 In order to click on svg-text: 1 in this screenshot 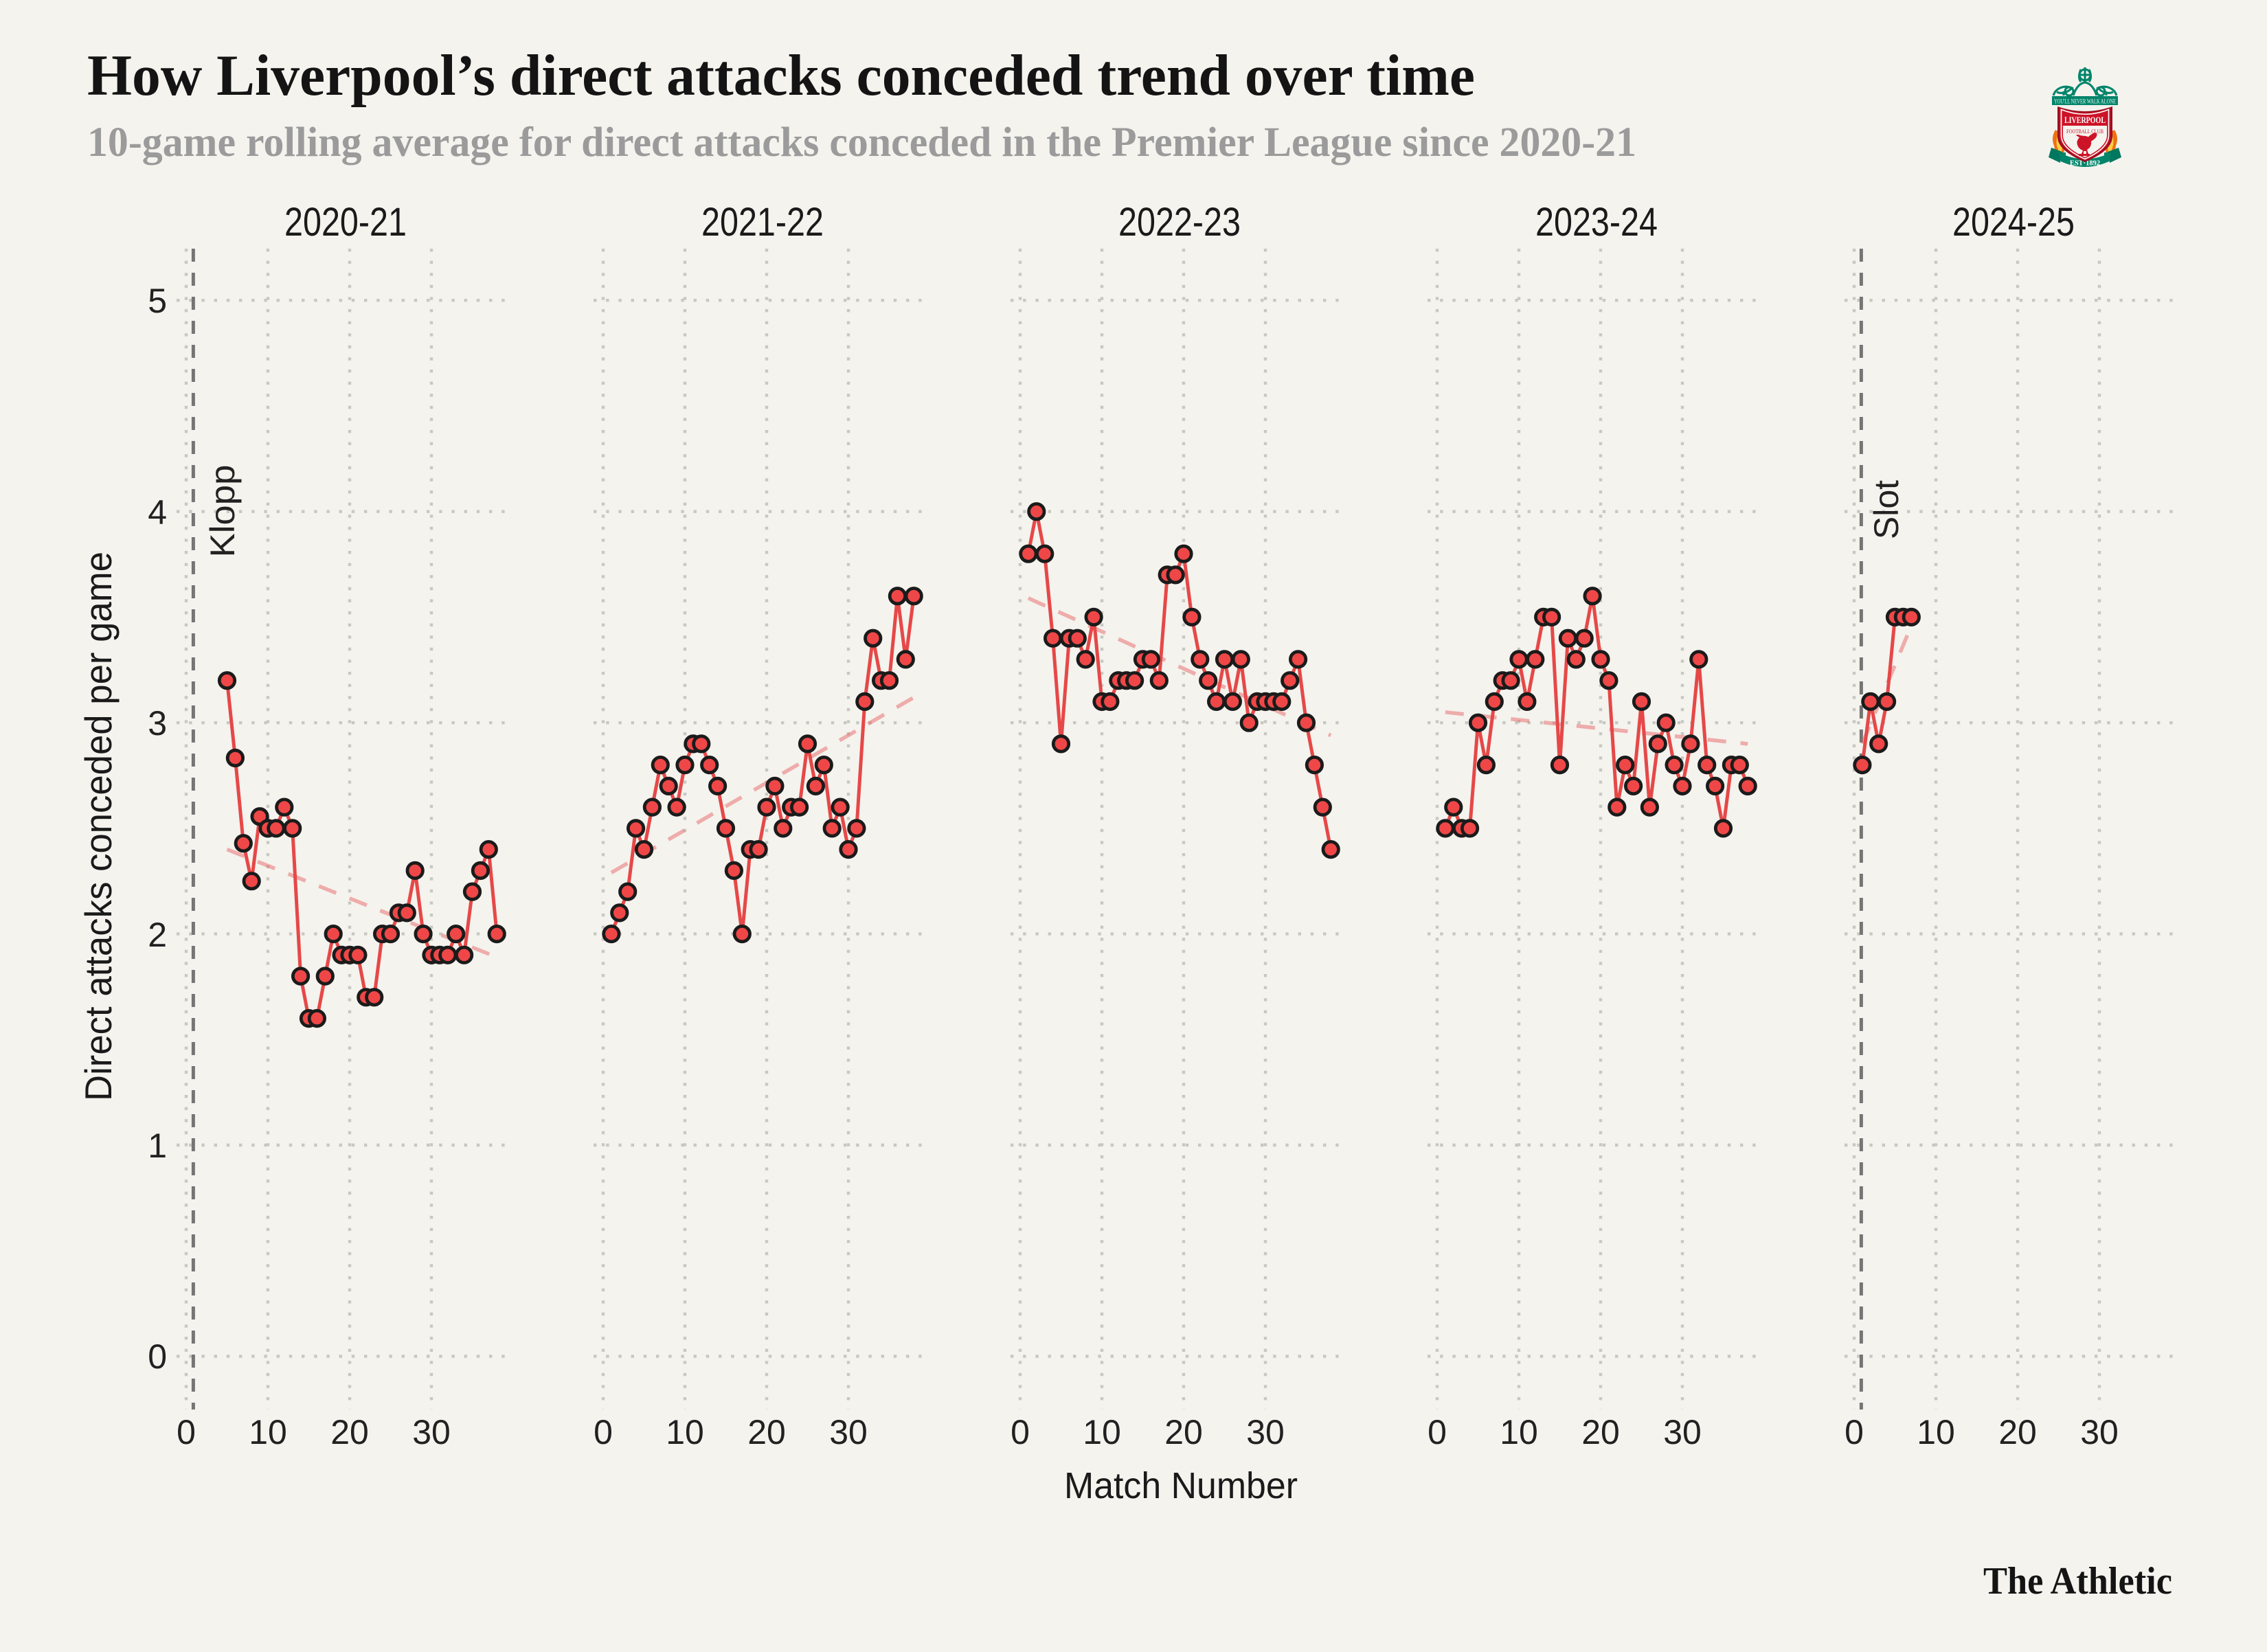, I will do `click(157, 1146)`.